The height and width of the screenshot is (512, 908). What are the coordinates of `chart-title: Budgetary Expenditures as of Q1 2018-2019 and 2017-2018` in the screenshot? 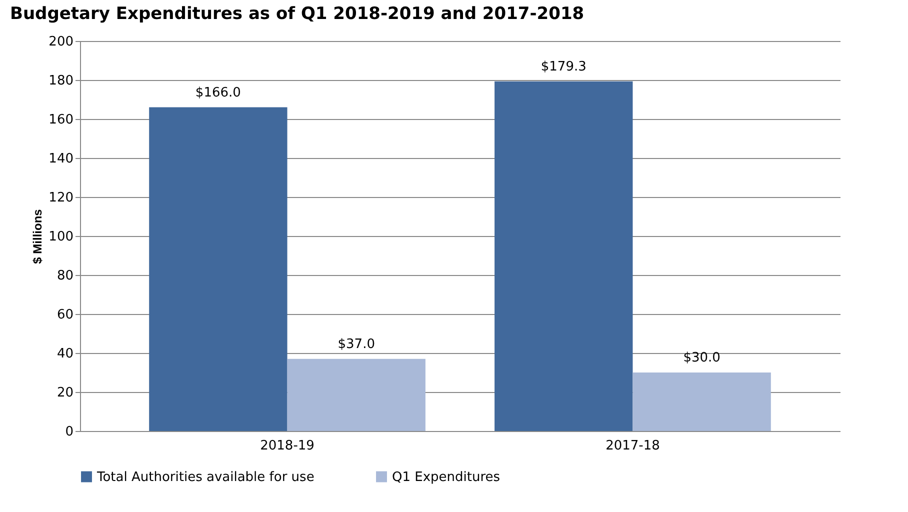 It's located at (297, 14).